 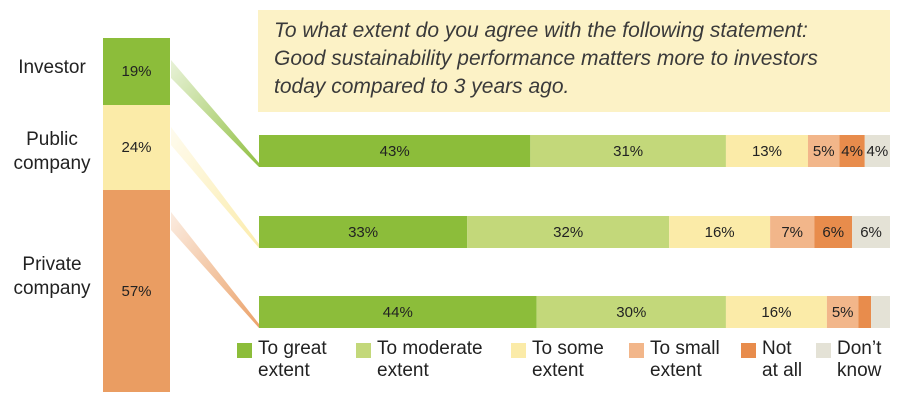 I want to click on legend-swatch-great, so click(x=244, y=350).